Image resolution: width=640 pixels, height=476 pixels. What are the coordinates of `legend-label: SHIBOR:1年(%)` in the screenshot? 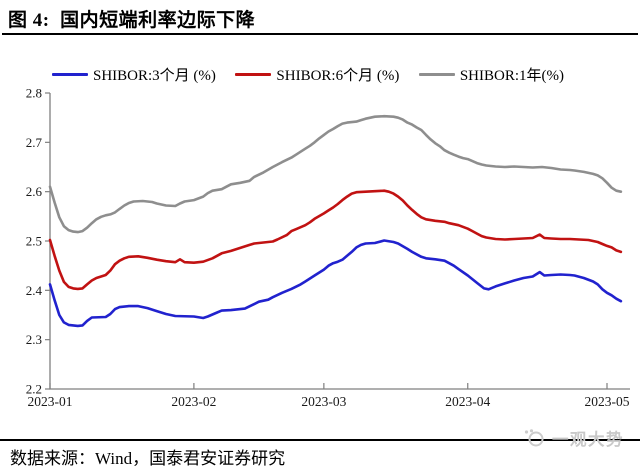 It's located at (511, 76).